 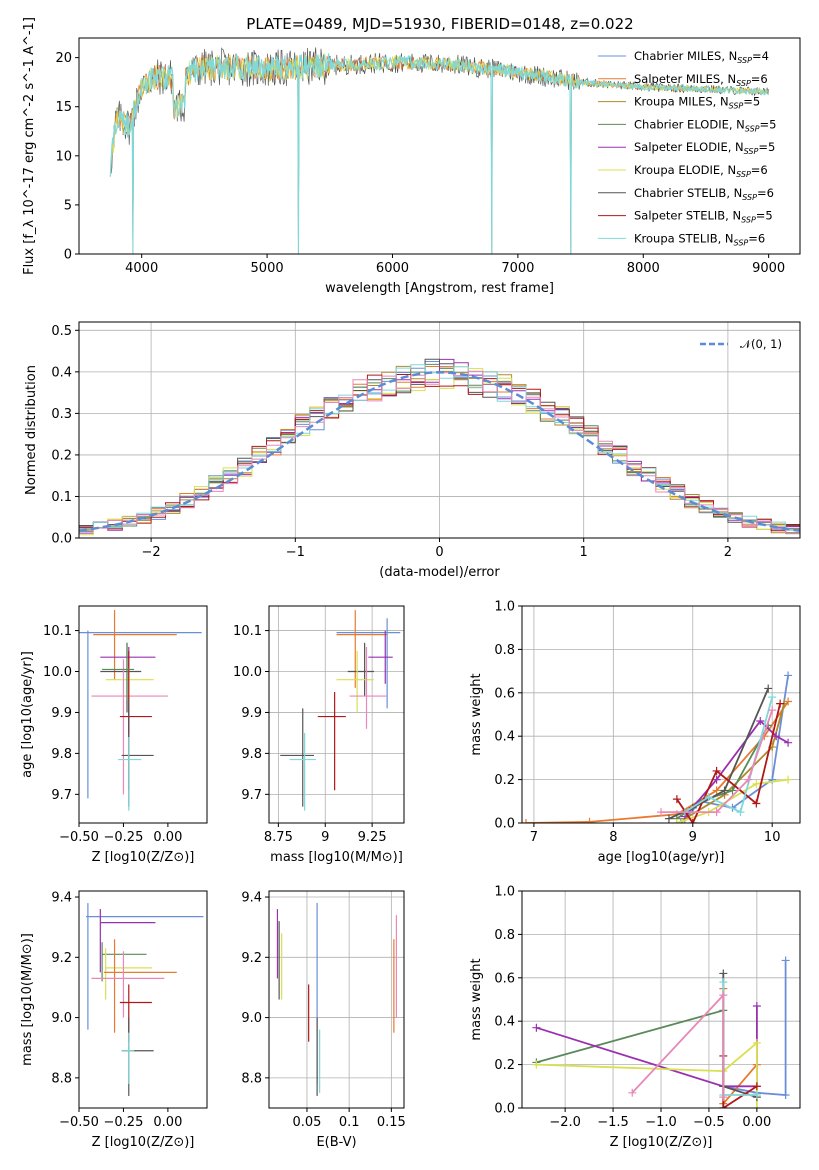 I want to click on y-tick-label: 5, so click(x=68, y=205).